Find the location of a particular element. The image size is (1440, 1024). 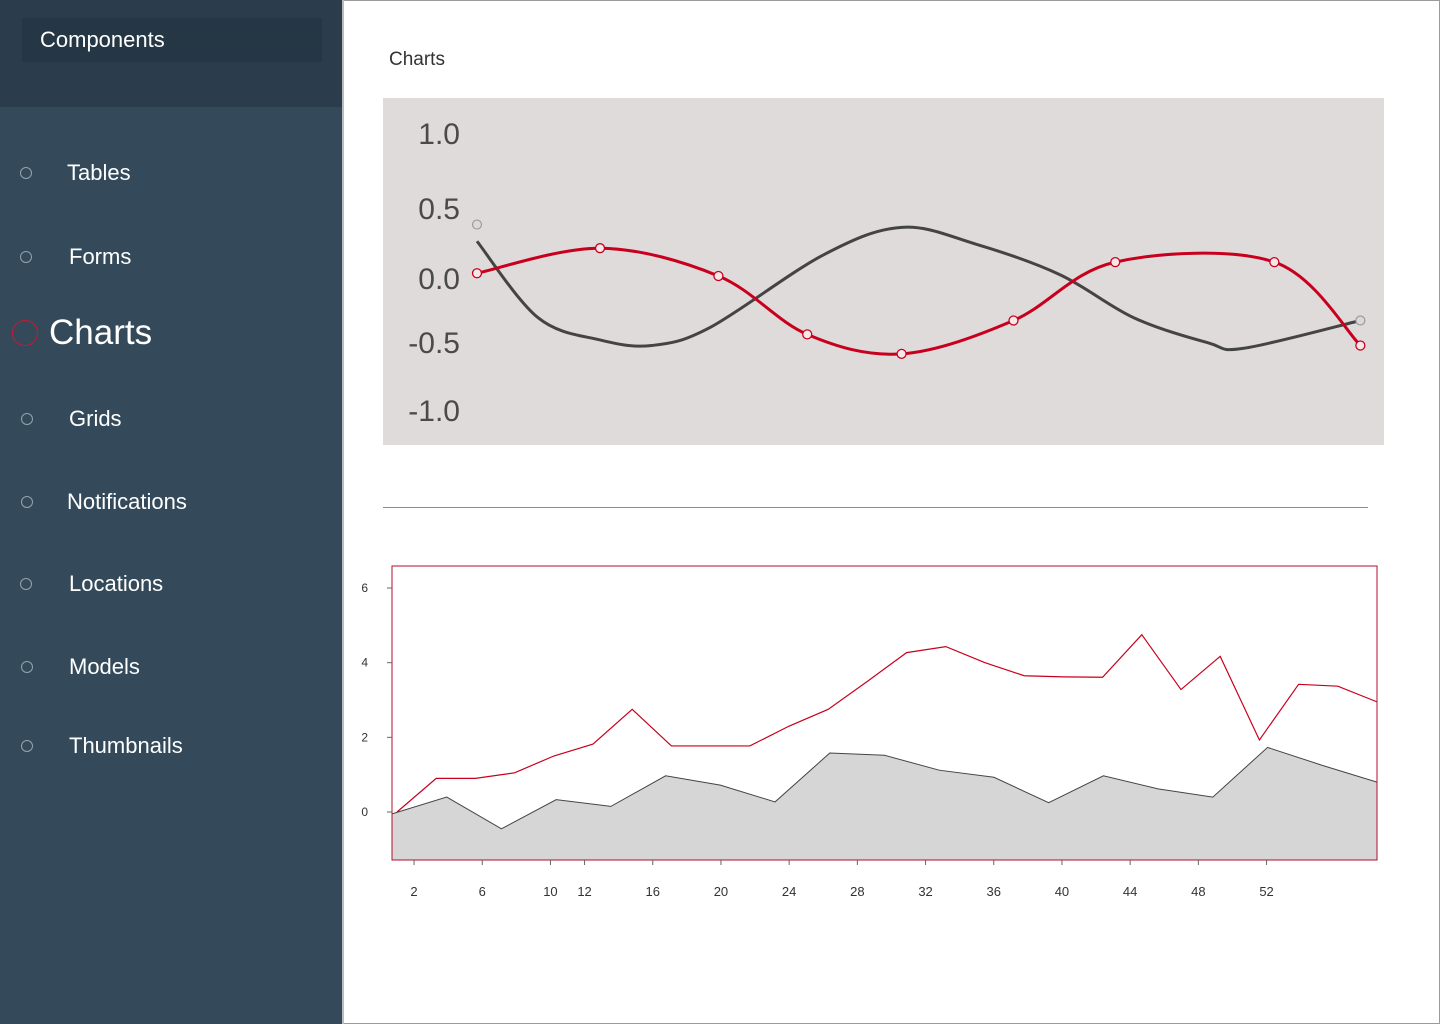

x-tick-label: 6 is located at coordinates (482, 891).